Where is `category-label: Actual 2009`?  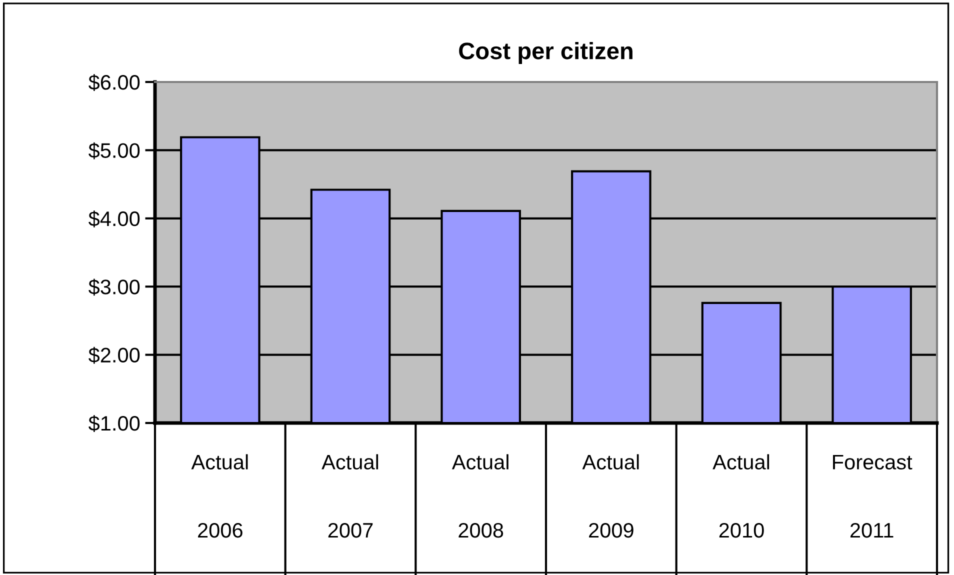 category-label: Actual 2009 is located at coordinates (610, 496).